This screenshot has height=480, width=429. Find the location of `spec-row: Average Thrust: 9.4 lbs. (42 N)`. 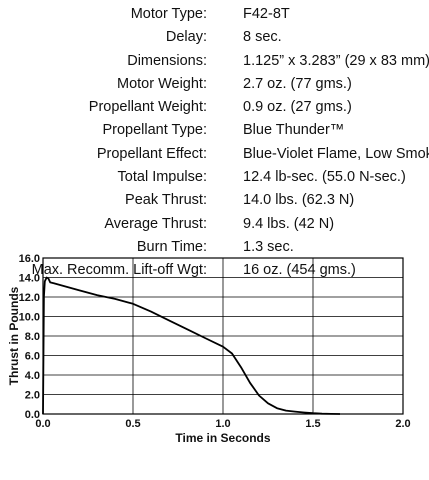

spec-row: Average Thrust: 9.4 lbs. (42 N) is located at coordinates (214, 224).